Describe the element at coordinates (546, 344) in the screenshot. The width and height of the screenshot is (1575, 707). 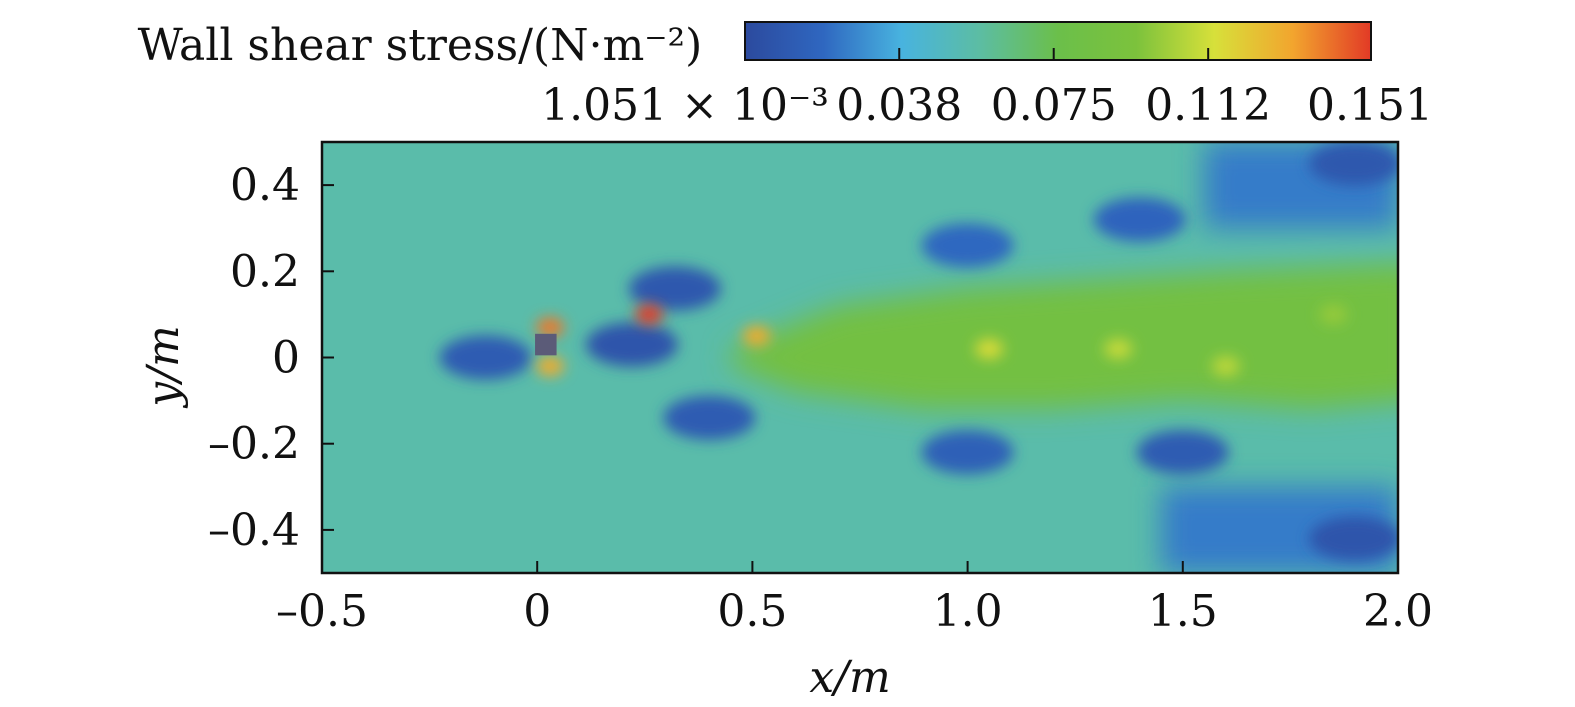
I see `obstacle-square` at that location.